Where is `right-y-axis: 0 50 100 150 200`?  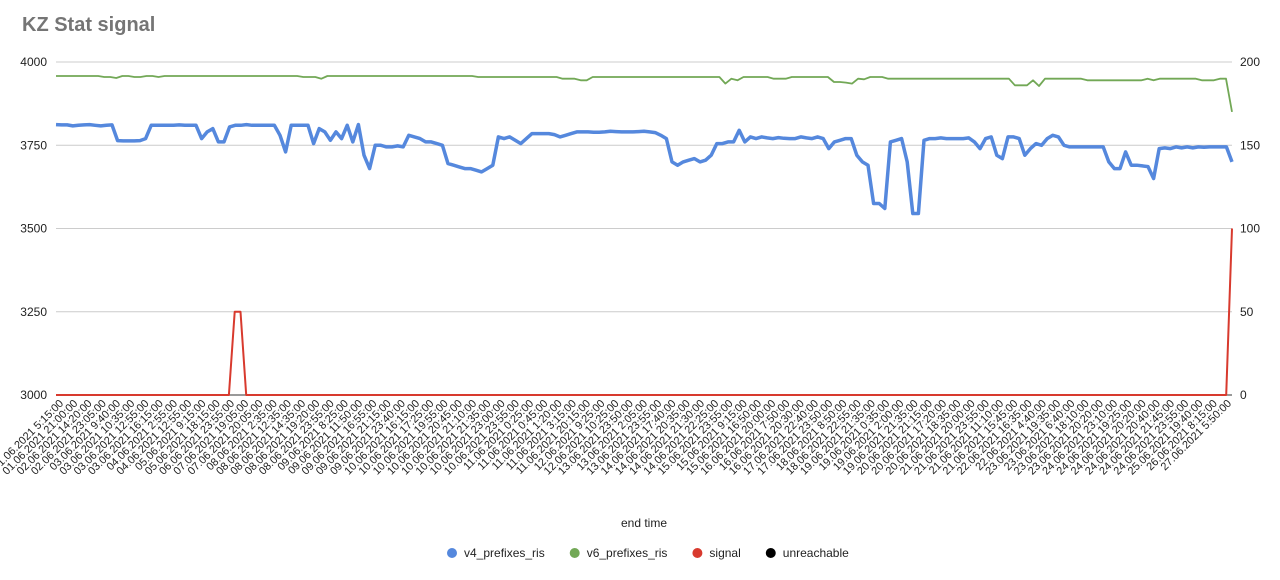 right-y-axis: 0 50 100 150 200 is located at coordinates (1250, 228).